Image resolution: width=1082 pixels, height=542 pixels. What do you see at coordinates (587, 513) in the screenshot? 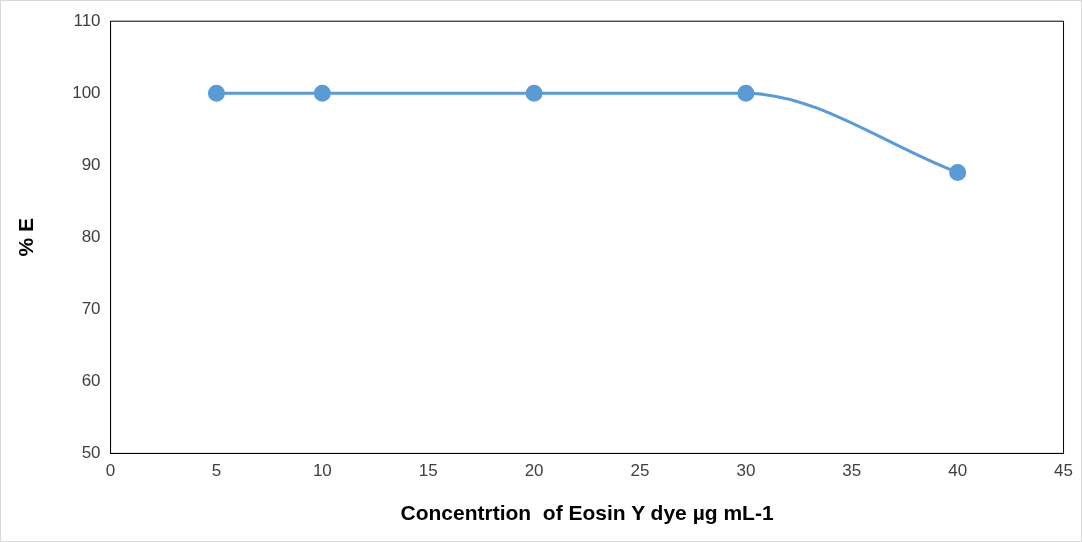
I see `x-axis-title: Concentrtion of Eosin Y dye µg mL-1` at bounding box center [587, 513].